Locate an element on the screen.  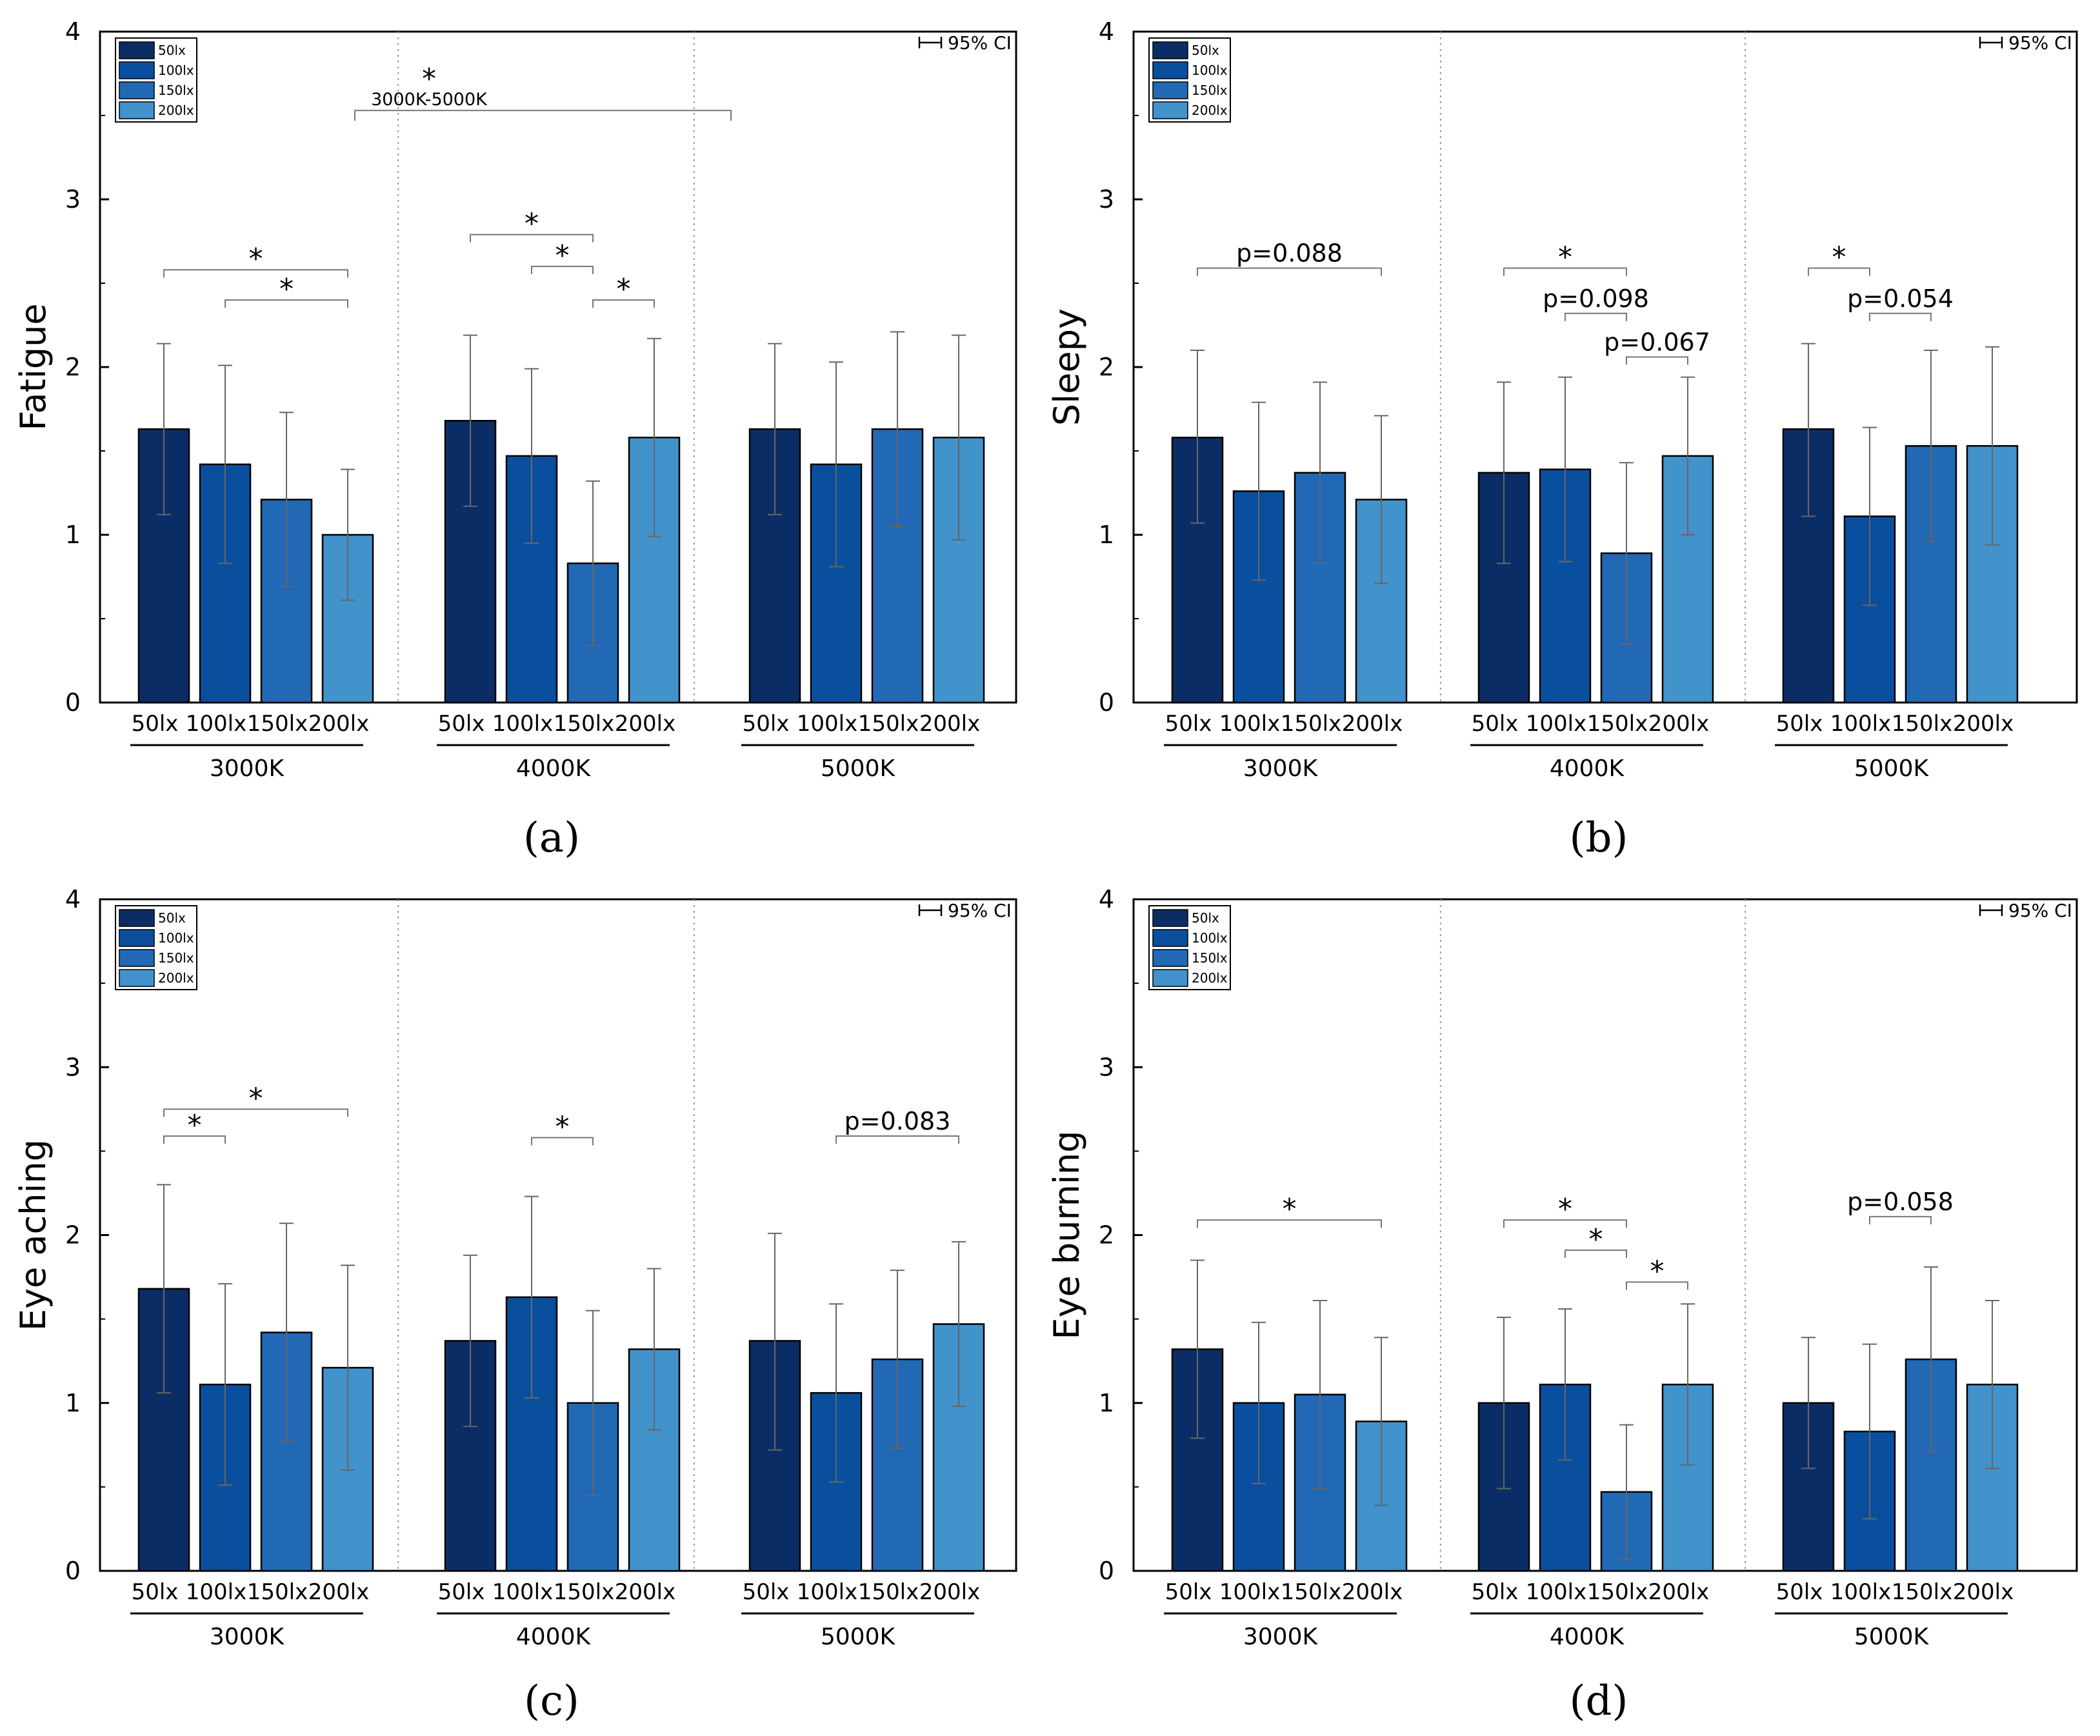
cross-annotation-text: 3000K-5000K is located at coordinates (429, 100).